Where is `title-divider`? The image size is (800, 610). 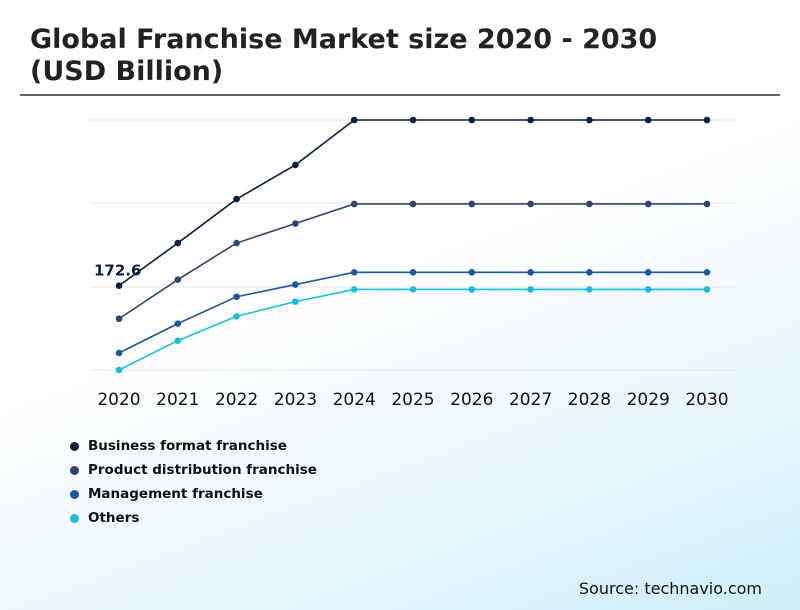
title-divider is located at coordinates (400, 95).